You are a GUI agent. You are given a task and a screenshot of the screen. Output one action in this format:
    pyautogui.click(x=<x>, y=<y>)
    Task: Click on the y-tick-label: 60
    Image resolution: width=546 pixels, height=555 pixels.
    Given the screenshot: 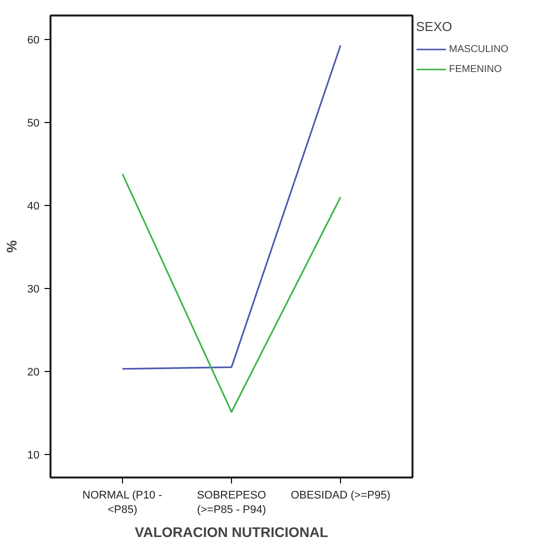 What is the action you would take?
    pyautogui.click(x=33, y=40)
    